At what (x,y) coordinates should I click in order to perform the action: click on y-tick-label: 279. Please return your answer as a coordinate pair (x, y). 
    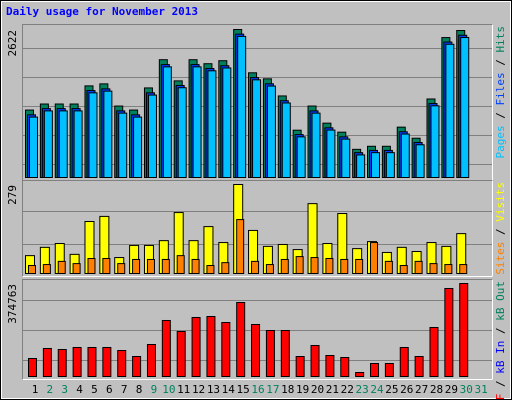
    Looking at the image, I should click on (12, 195).